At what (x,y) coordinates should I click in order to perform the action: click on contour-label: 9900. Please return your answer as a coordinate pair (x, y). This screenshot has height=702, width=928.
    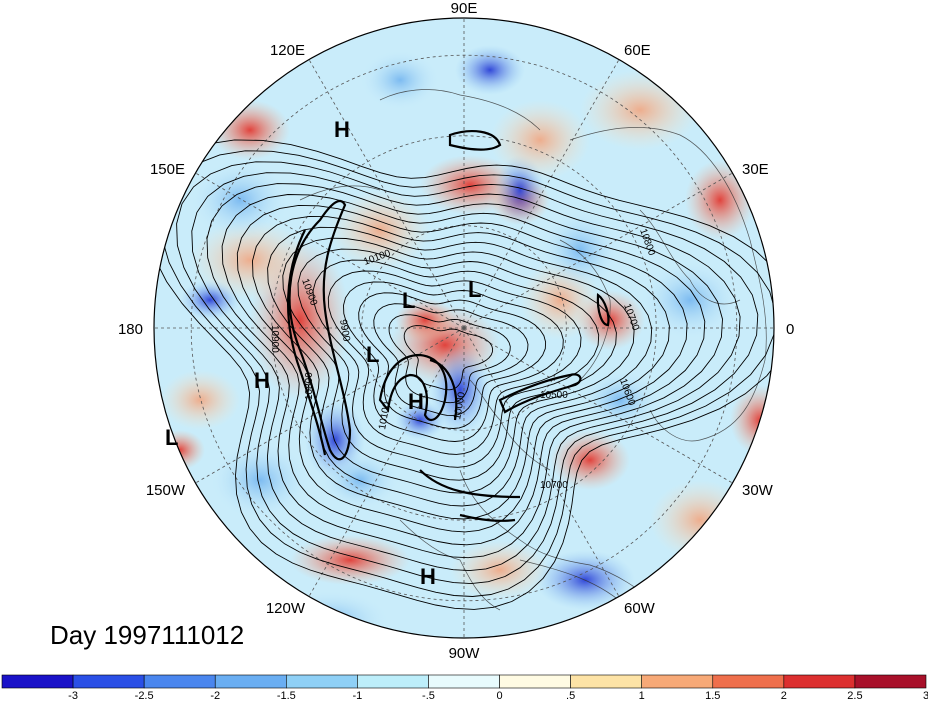
    Looking at the image, I should click on (344, 331).